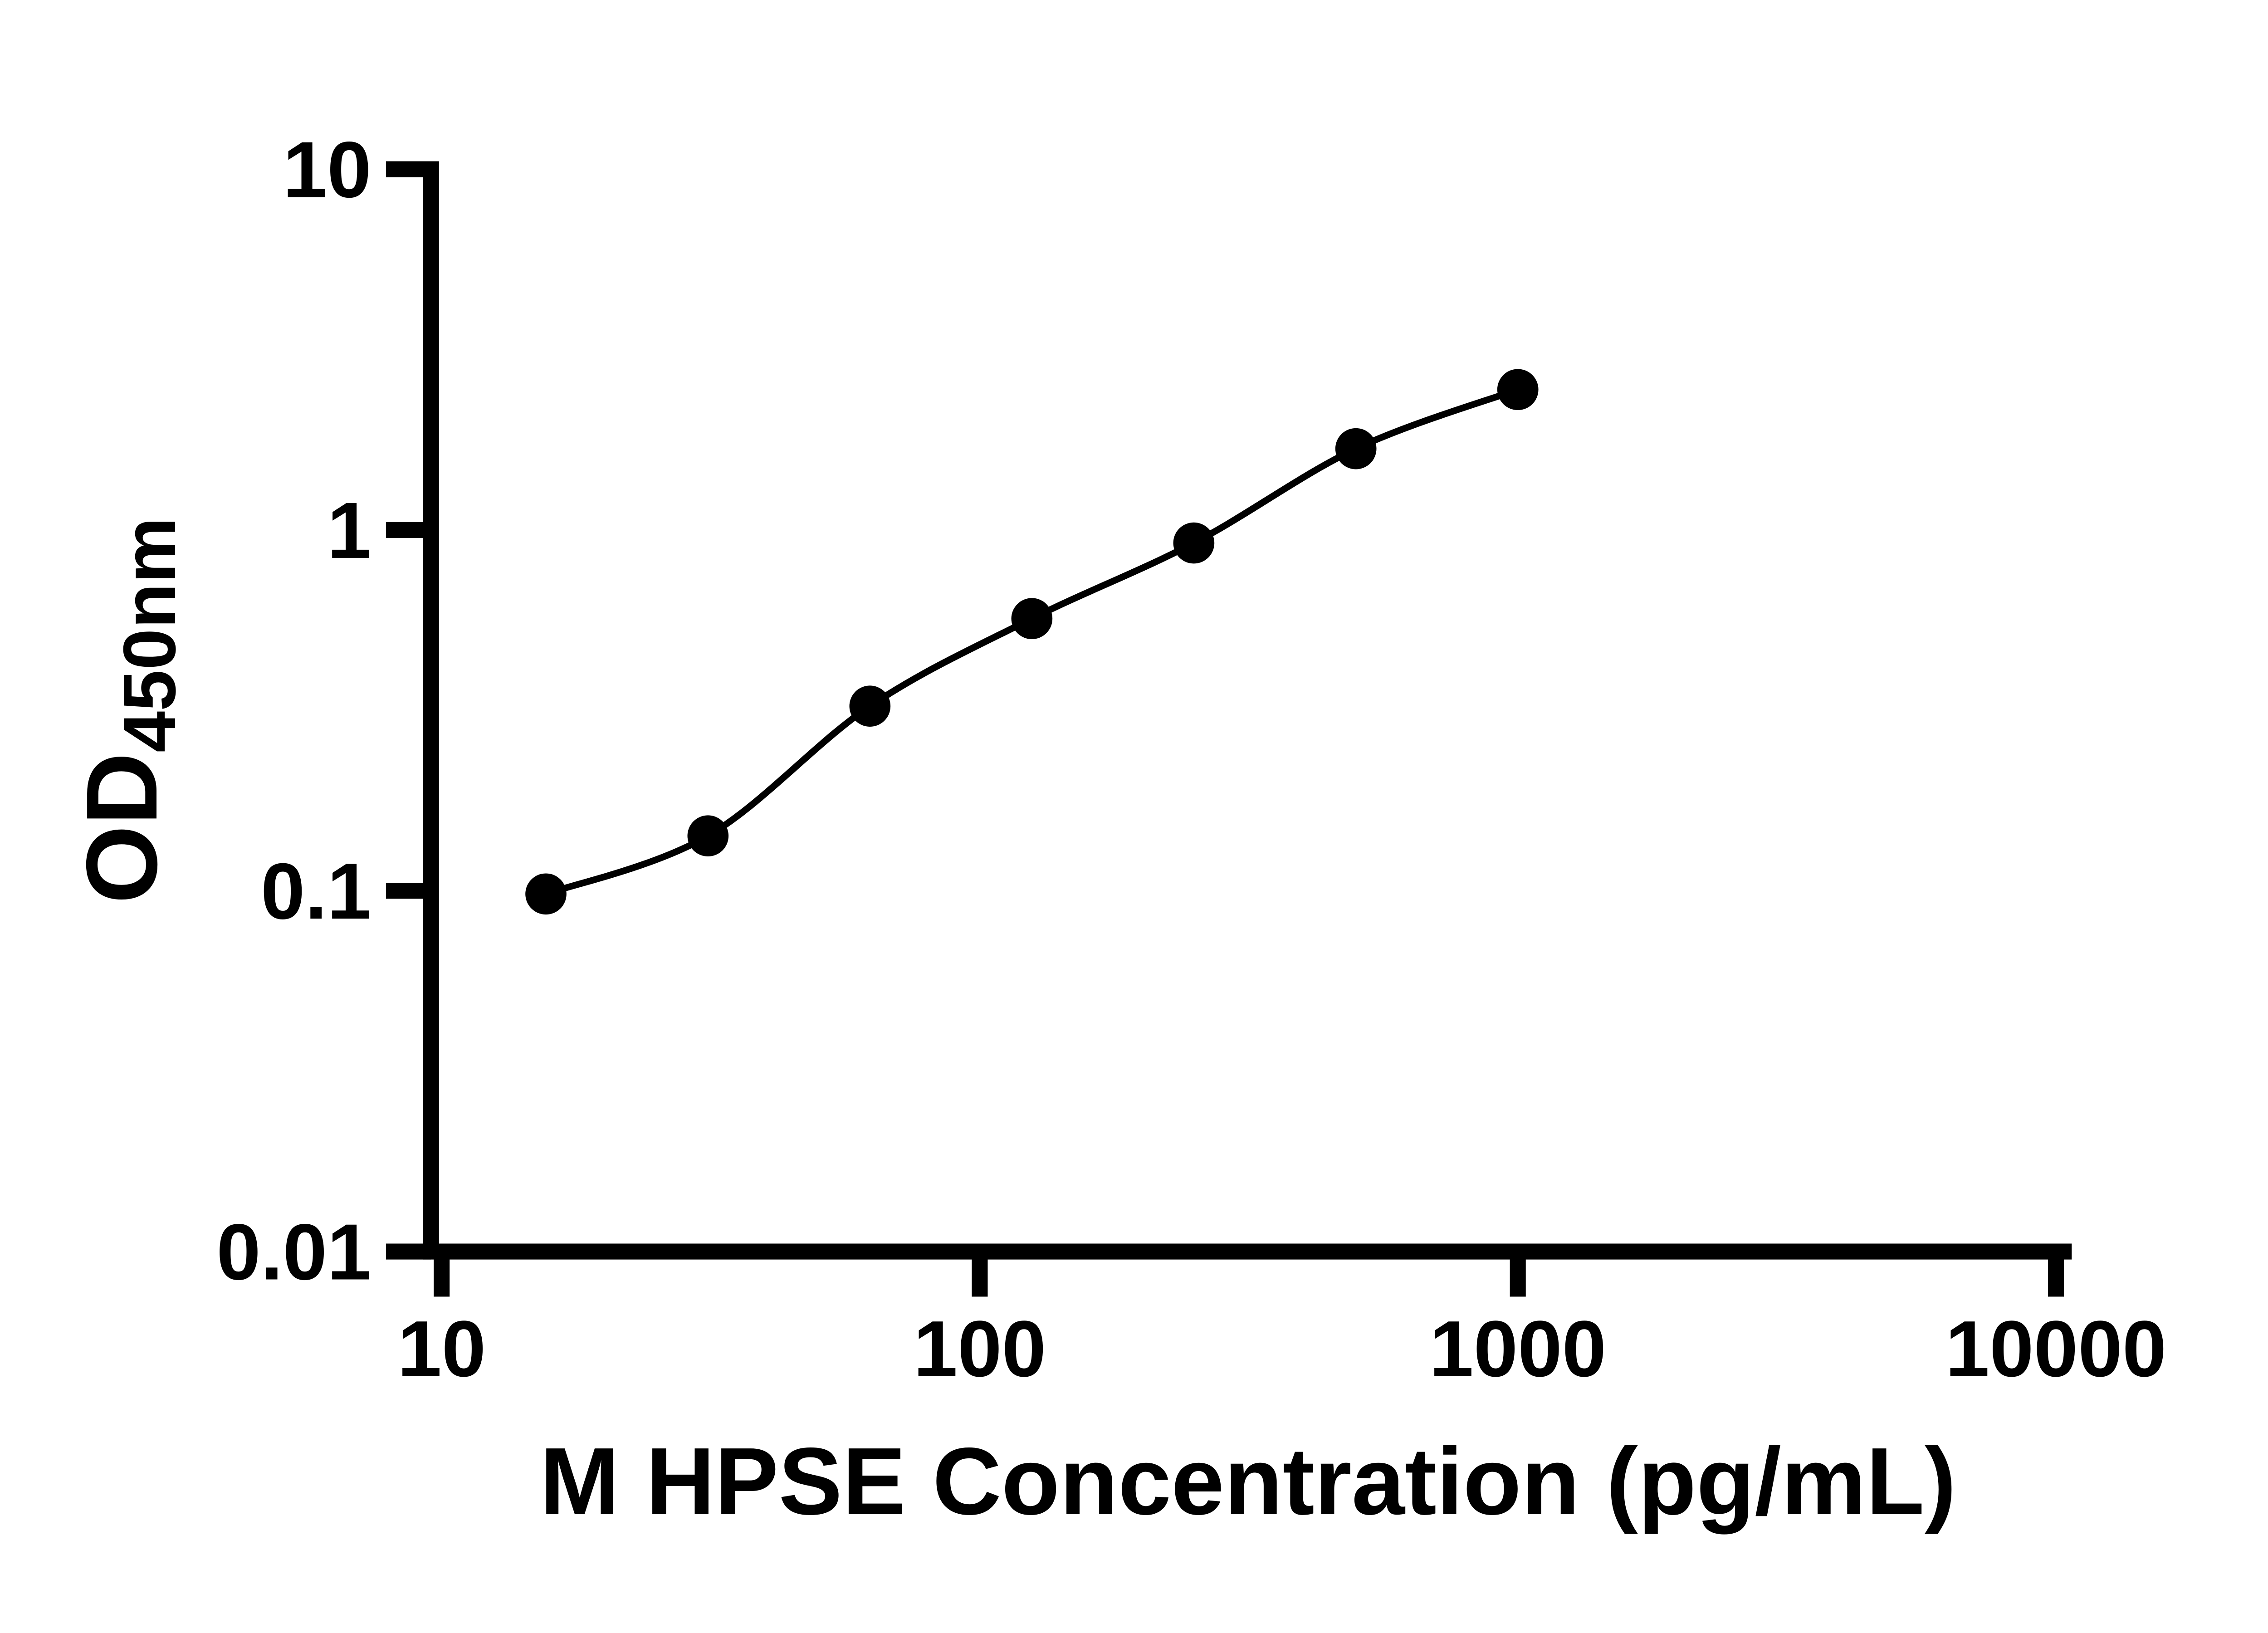  What do you see at coordinates (316, 891) in the screenshot?
I see `y-tick-label: 0.1` at bounding box center [316, 891].